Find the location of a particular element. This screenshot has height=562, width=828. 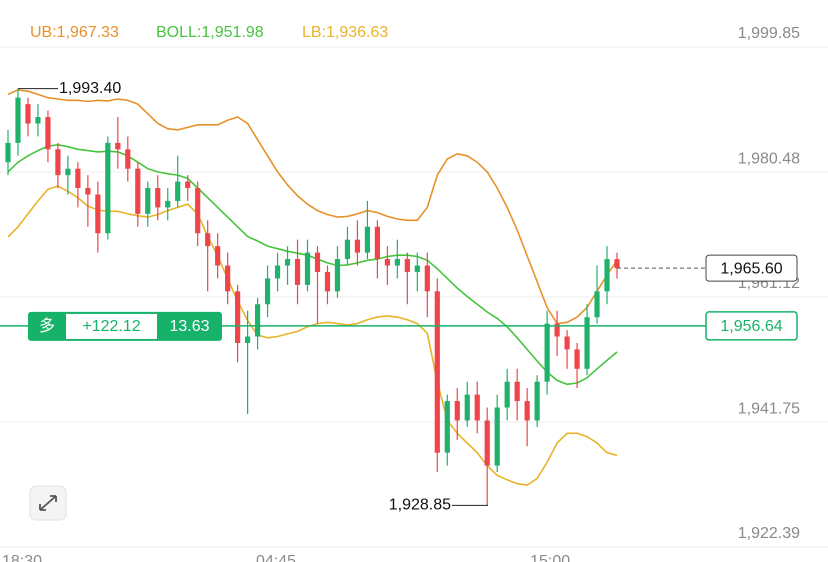

legend-entry: BOLL:1,951.98 is located at coordinates (210, 32).